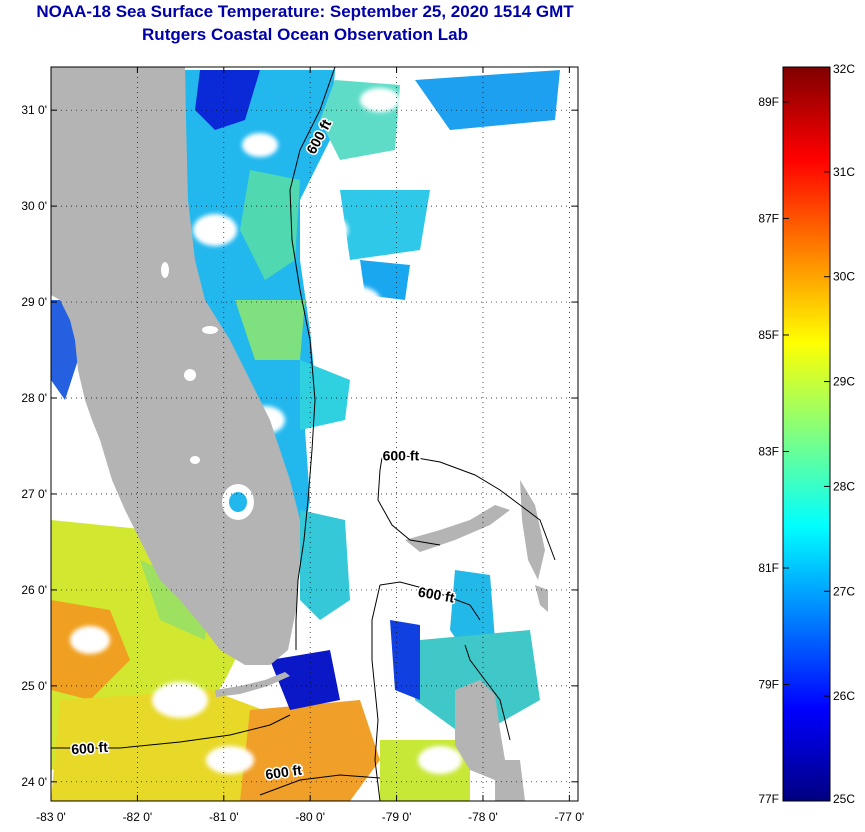  I want to click on x-tick-label: -81 0', so click(224, 817).